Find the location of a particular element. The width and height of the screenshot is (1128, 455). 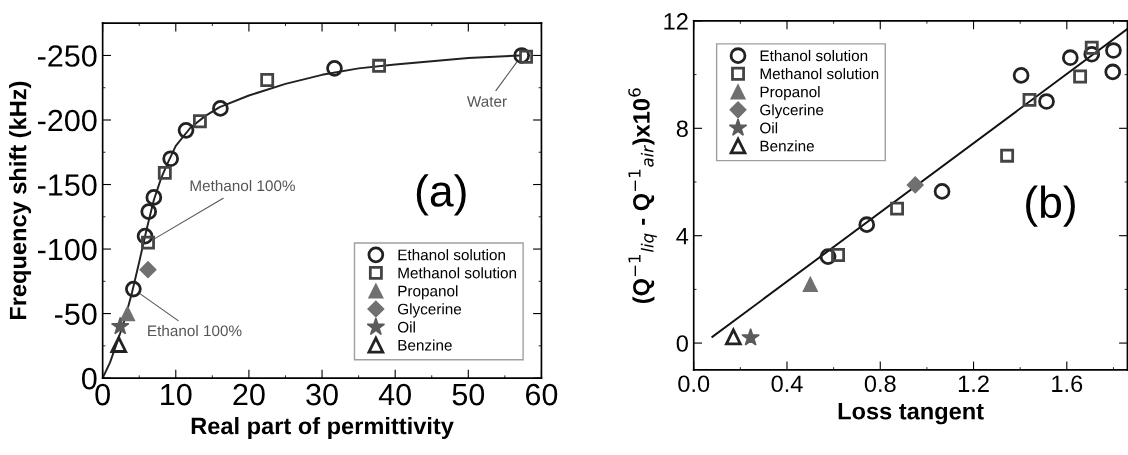

y-tick-label: -100 is located at coordinates (67, 249).